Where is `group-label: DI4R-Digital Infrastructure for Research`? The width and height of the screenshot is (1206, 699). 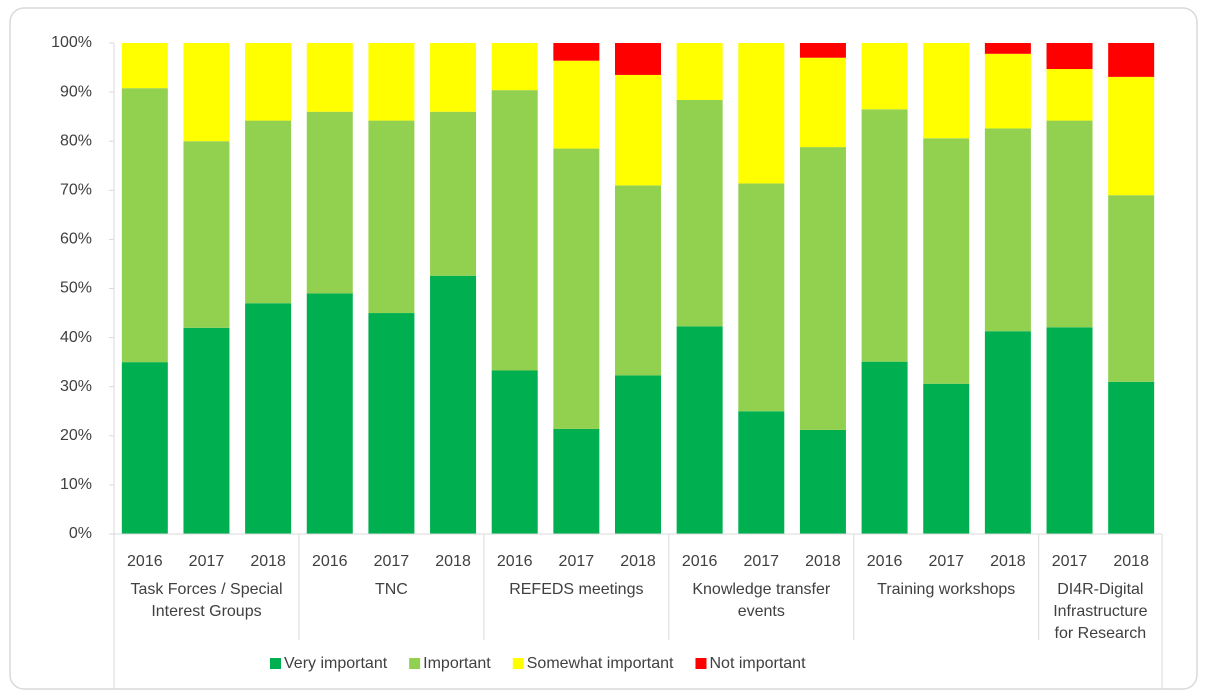 group-label: DI4R-Digital Infrastructure for Research is located at coordinates (1100, 611).